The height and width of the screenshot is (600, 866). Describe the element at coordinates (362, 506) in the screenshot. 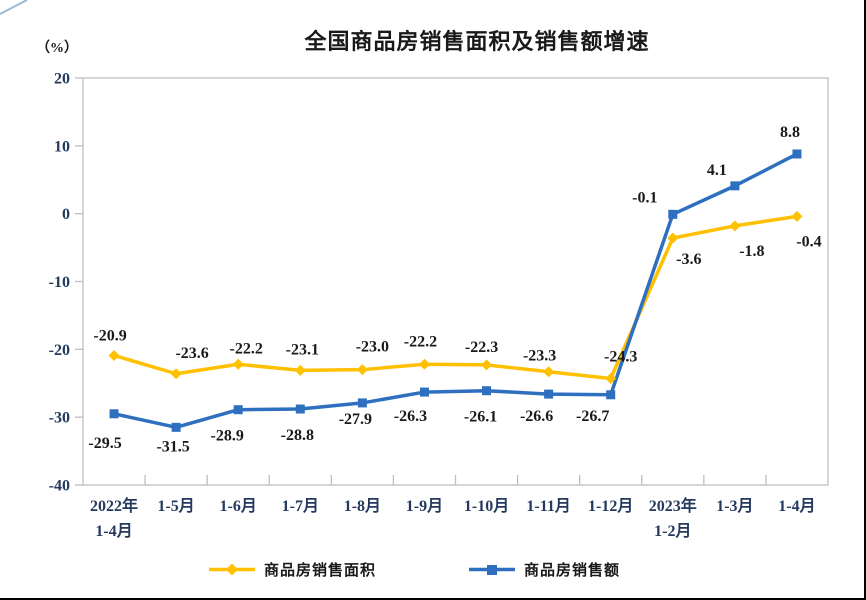

I see `x-axis-tick-label: 1-8月` at that location.